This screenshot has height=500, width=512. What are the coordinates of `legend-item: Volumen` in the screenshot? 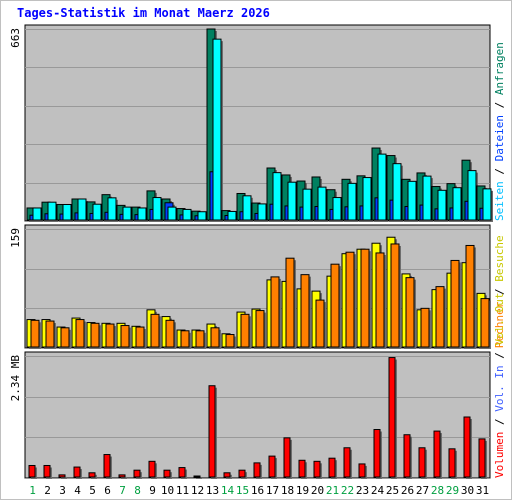 It's located at (499, 455).